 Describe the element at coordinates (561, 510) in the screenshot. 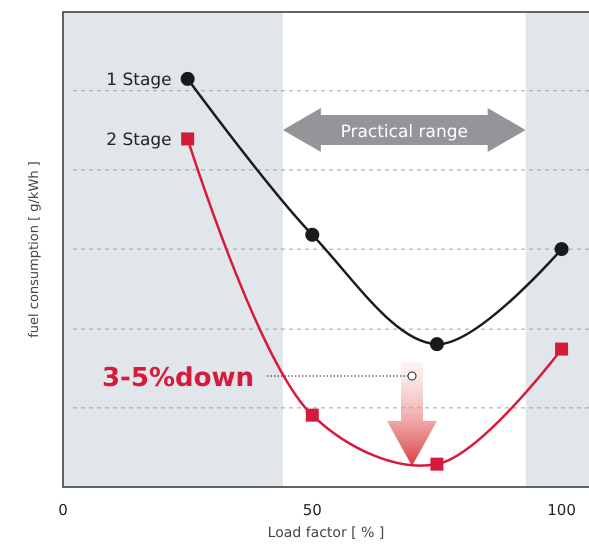

I see `x-tick-label: 100` at that location.